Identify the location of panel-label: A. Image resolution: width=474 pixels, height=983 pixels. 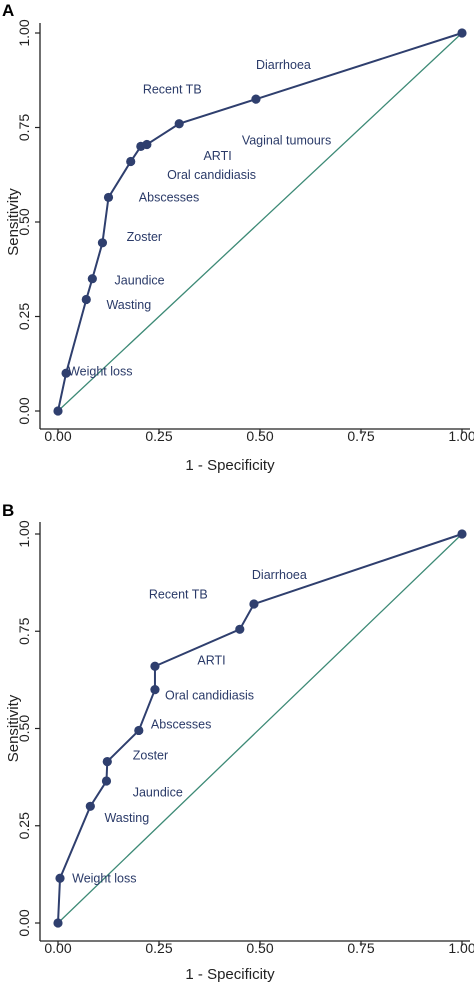
(8, 10).